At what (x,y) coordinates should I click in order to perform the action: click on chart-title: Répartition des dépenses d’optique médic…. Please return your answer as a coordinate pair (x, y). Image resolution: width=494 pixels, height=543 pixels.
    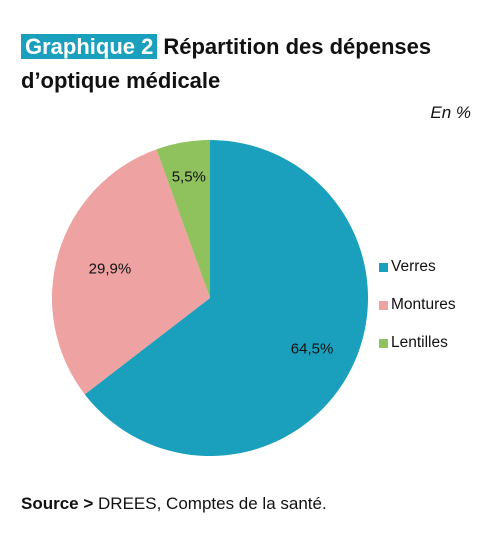
    Looking at the image, I should click on (226, 63).